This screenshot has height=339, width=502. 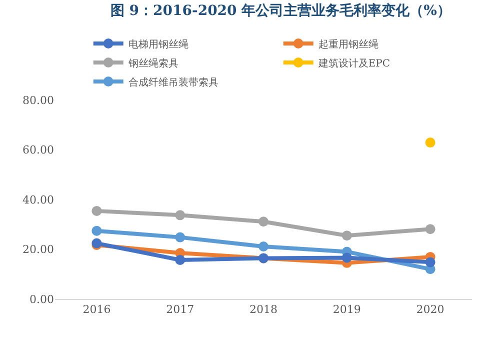 What do you see at coordinates (38, 199) in the screenshot?
I see `y-tick-label: 40.00` at bounding box center [38, 199].